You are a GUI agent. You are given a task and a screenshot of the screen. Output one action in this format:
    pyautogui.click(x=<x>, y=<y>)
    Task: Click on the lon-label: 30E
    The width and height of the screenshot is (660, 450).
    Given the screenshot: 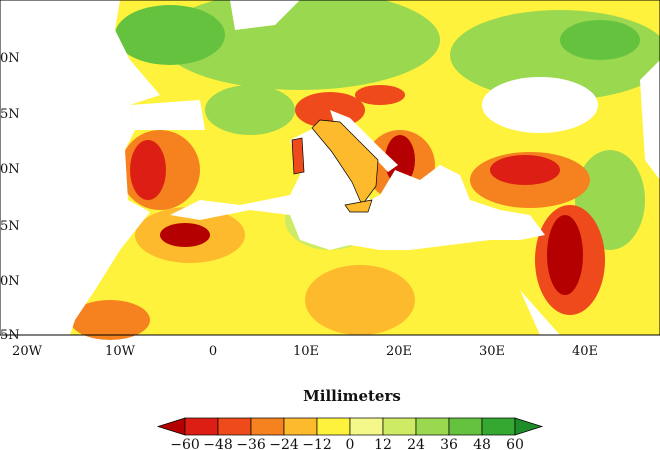 What is the action you would take?
    pyautogui.click(x=492, y=351)
    